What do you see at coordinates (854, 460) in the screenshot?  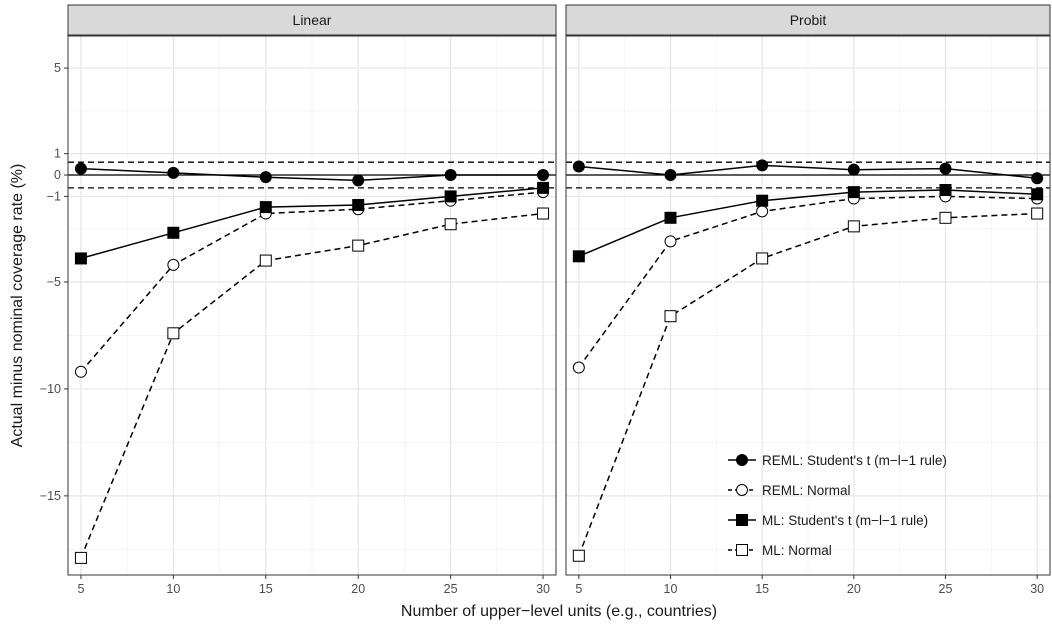 I see `legend-label: REML: Student's t (m−l−1 rule)` at bounding box center [854, 460].